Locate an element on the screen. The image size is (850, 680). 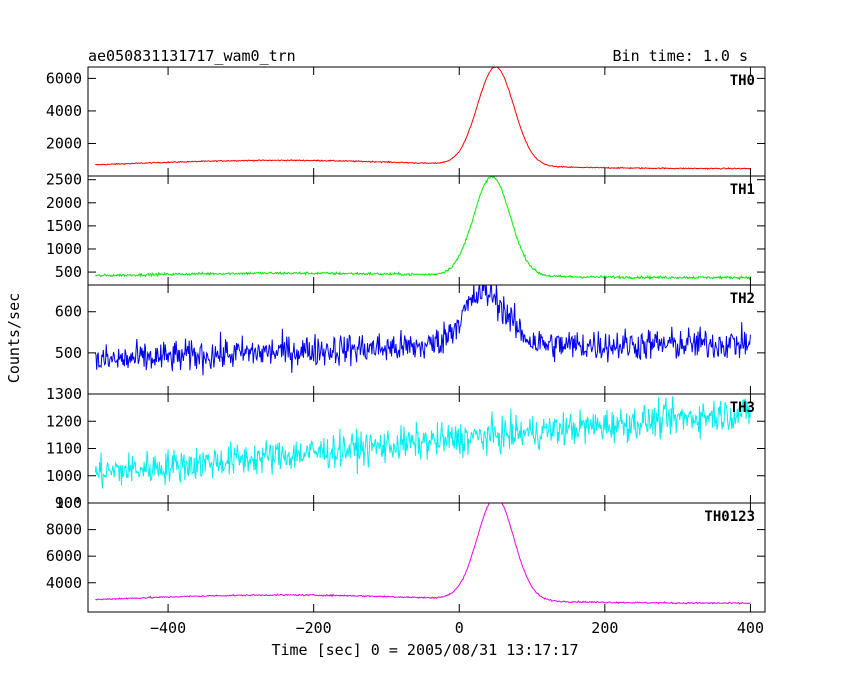
y-tick-label: 8000 is located at coordinates (64, 530).